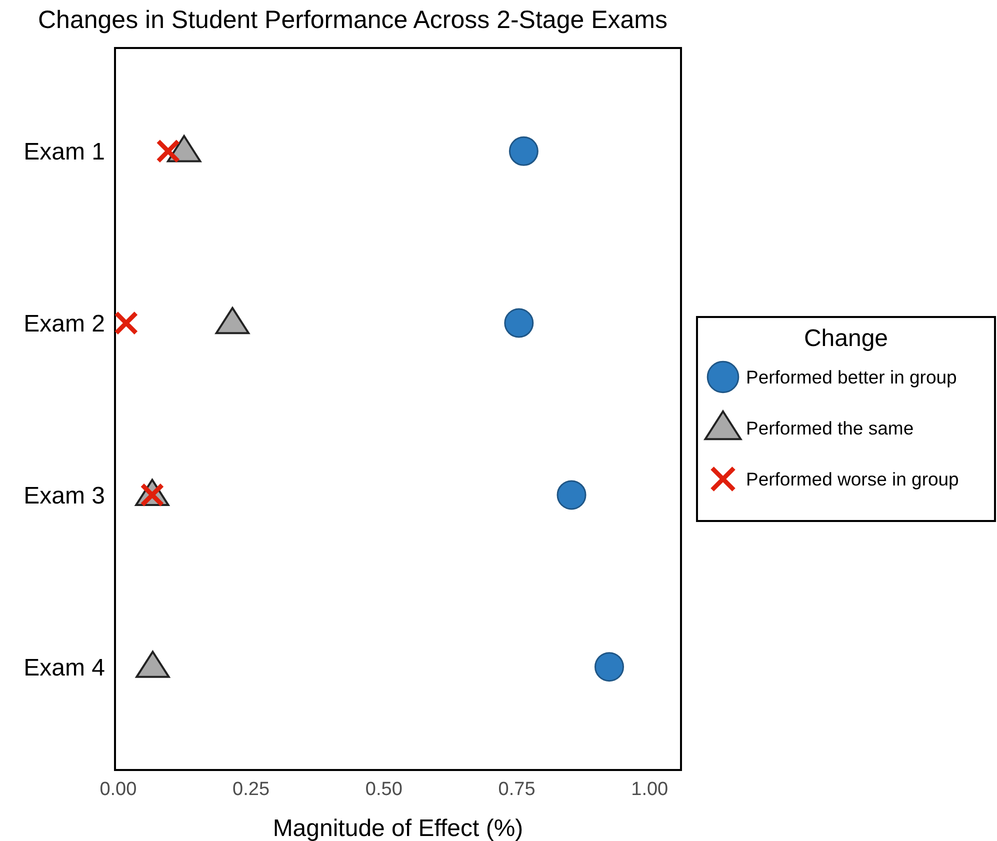 The width and height of the screenshot is (997, 841). What do you see at coordinates (517, 789) in the screenshot?
I see `x-tick-label: 0.75` at bounding box center [517, 789].